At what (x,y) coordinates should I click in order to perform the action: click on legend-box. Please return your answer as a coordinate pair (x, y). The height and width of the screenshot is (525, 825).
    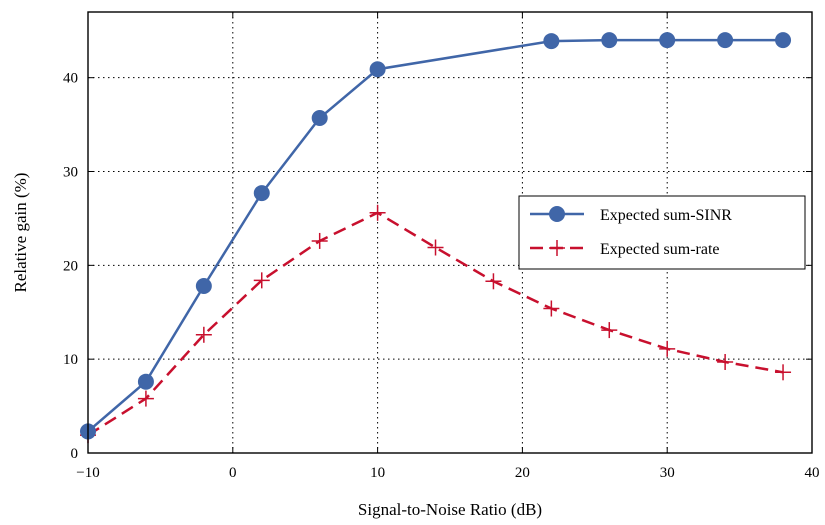
    Looking at the image, I should click on (662, 232).